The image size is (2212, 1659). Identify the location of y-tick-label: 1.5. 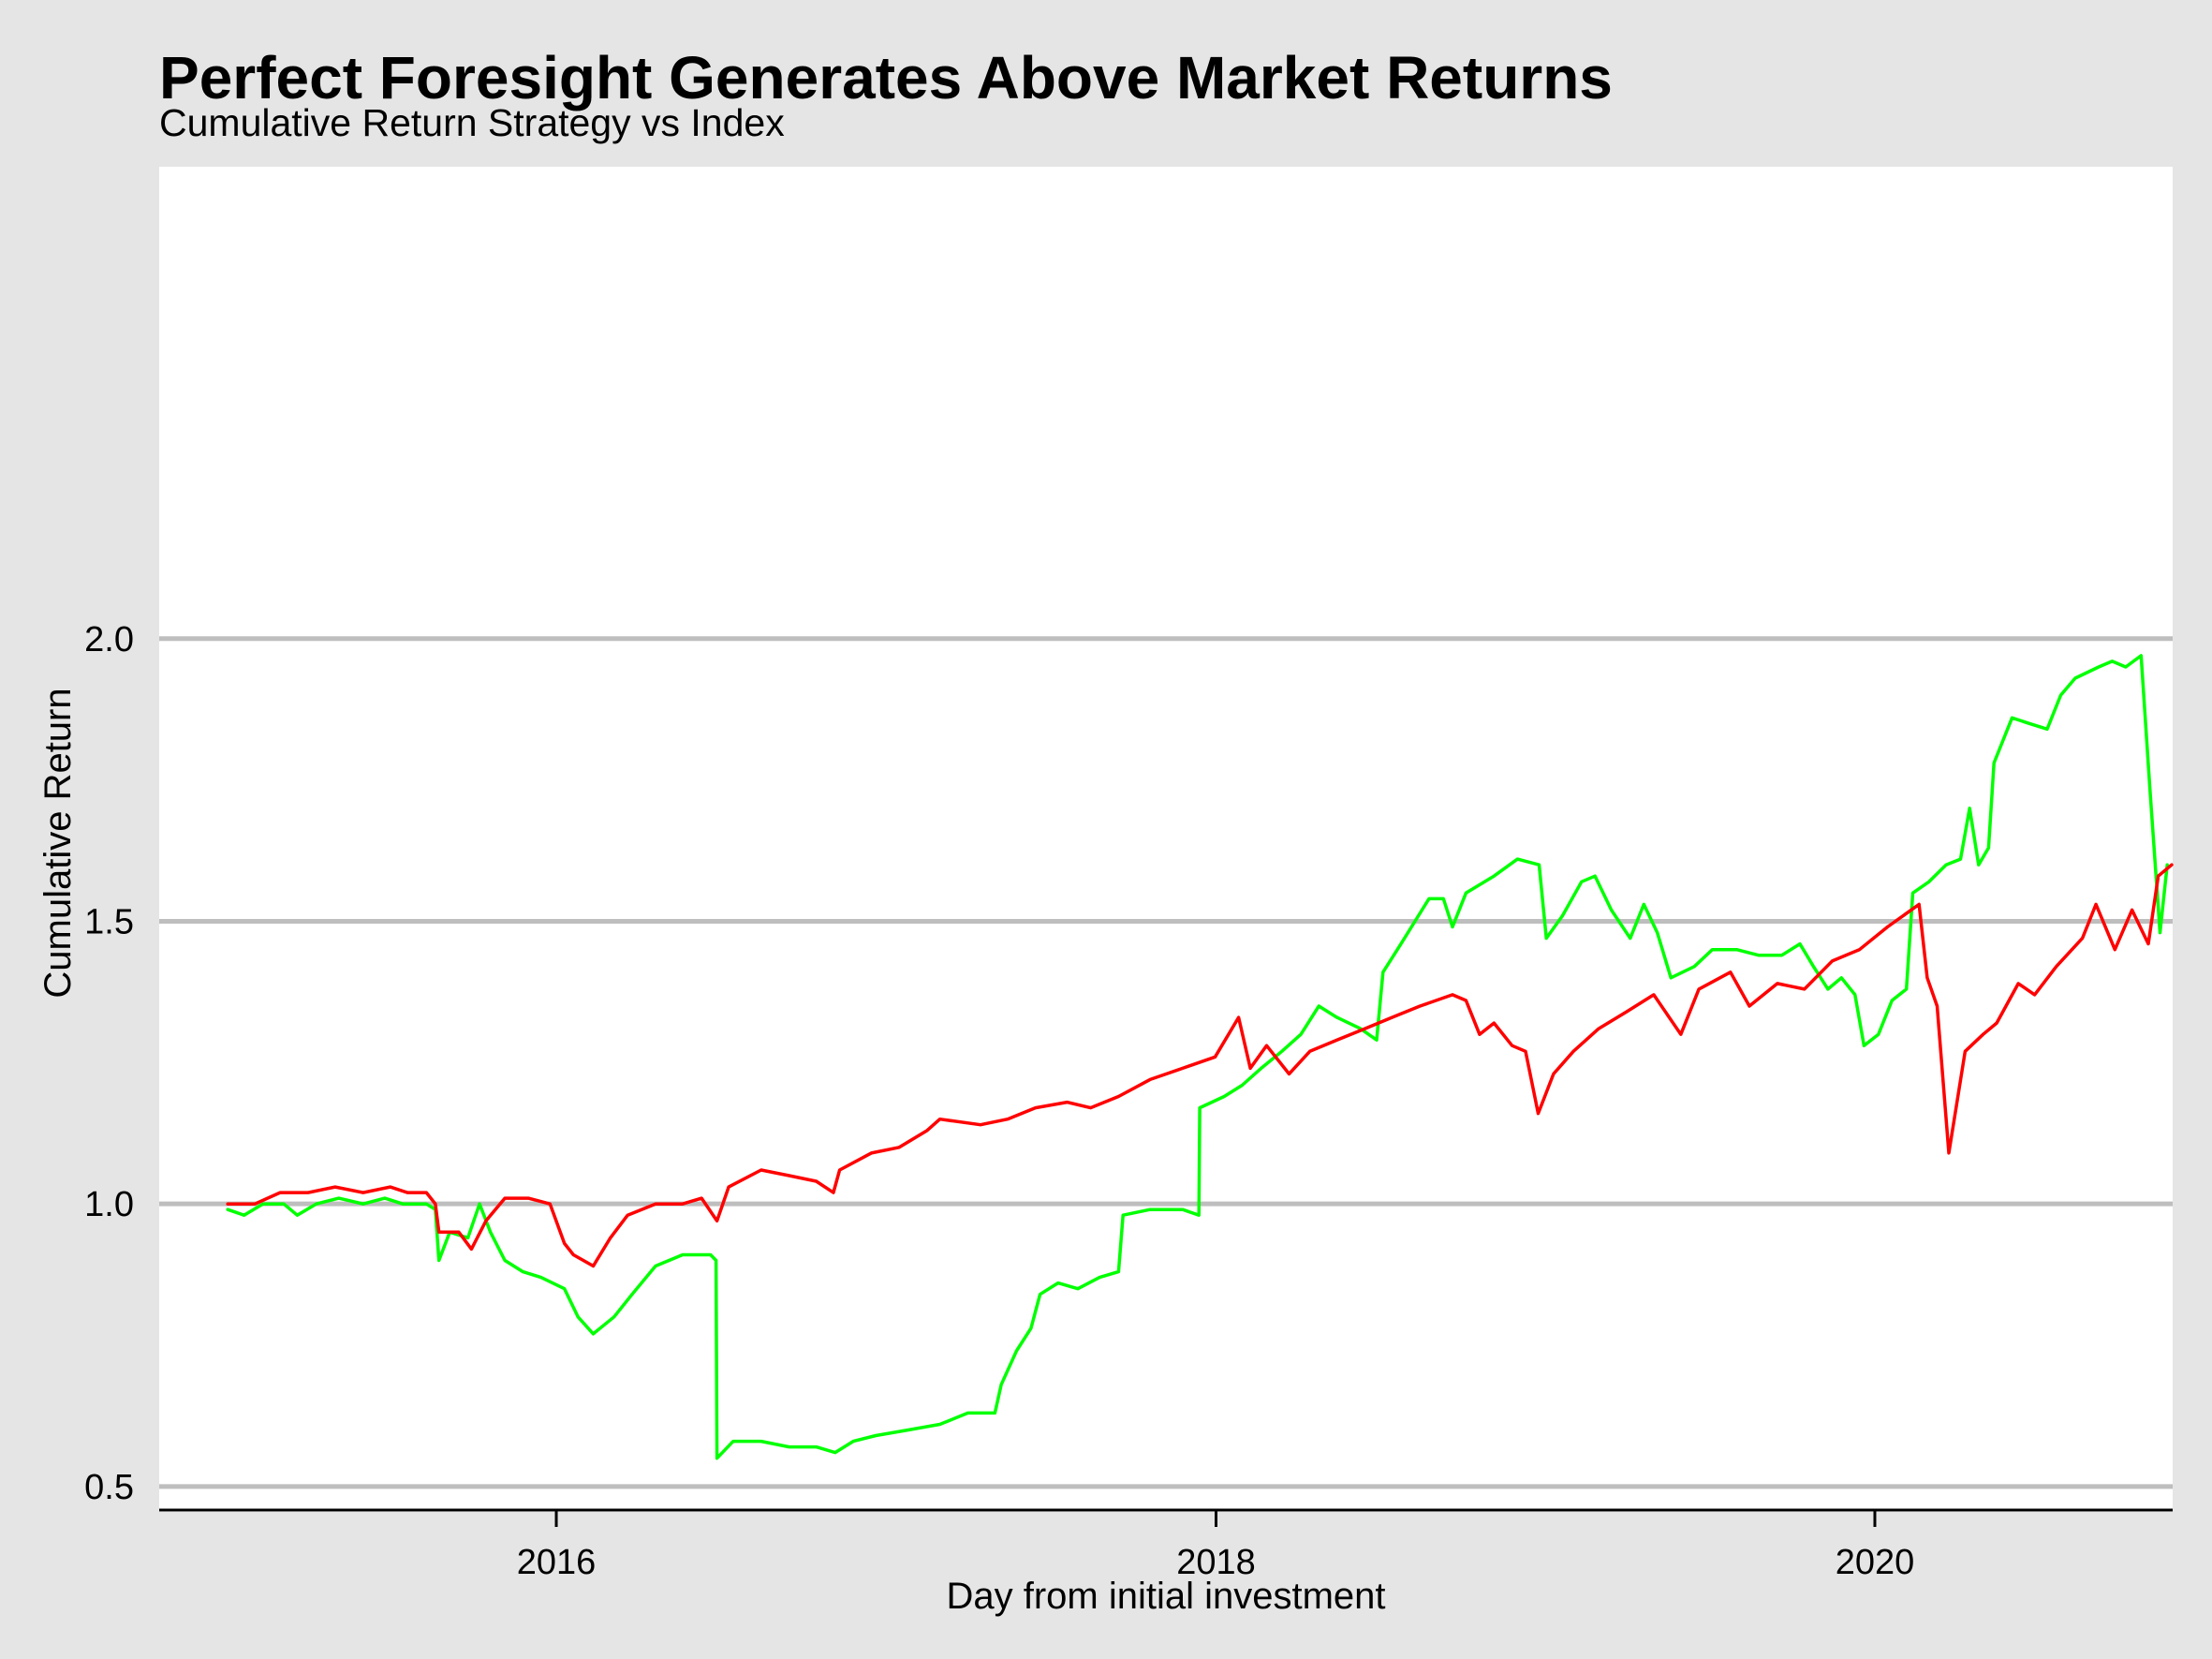
(109, 922).